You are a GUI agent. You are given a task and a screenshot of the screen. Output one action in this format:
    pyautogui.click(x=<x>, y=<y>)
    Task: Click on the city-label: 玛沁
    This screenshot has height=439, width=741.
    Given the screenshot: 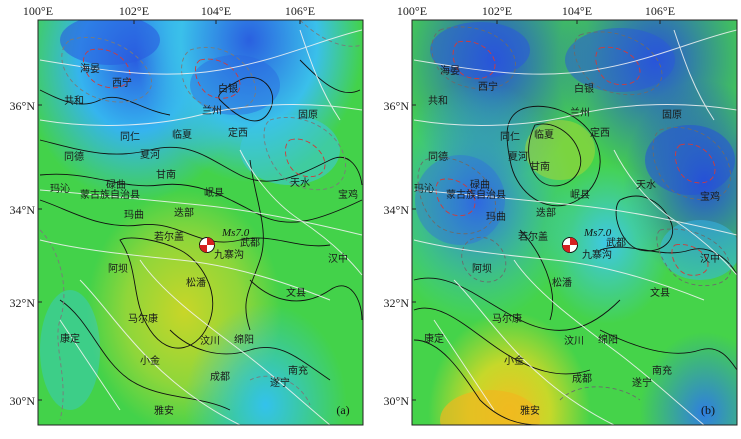 What is the action you would take?
    pyautogui.click(x=424, y=189)
    